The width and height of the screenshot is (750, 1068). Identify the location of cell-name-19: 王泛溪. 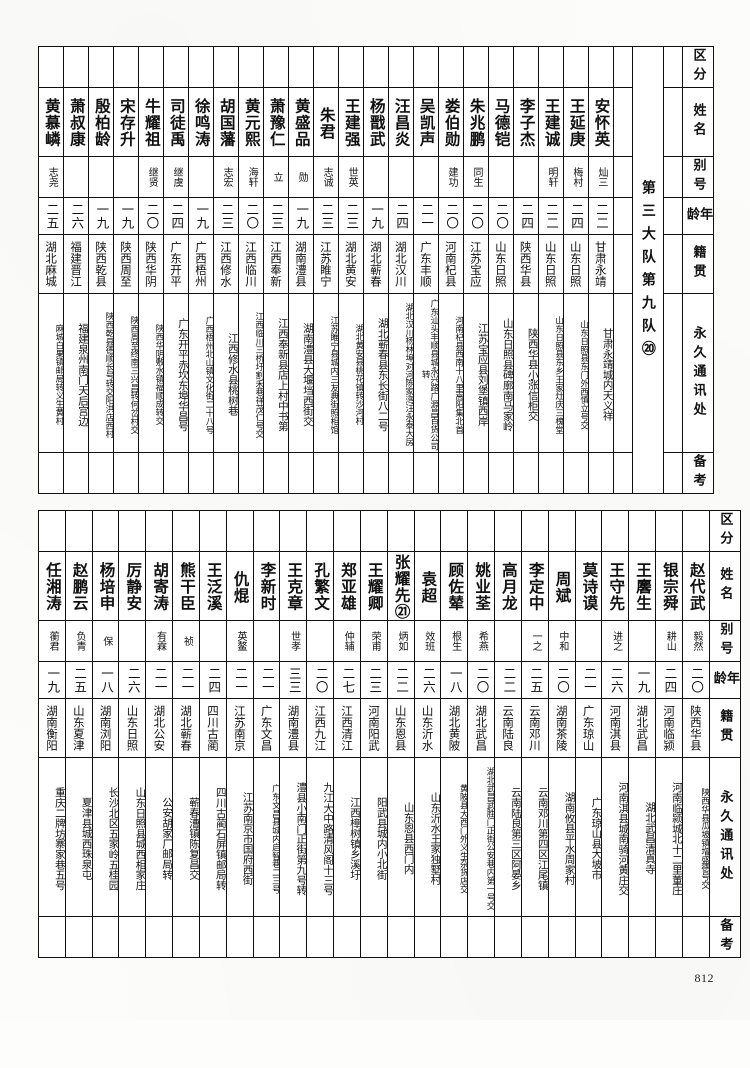
(212, 586).